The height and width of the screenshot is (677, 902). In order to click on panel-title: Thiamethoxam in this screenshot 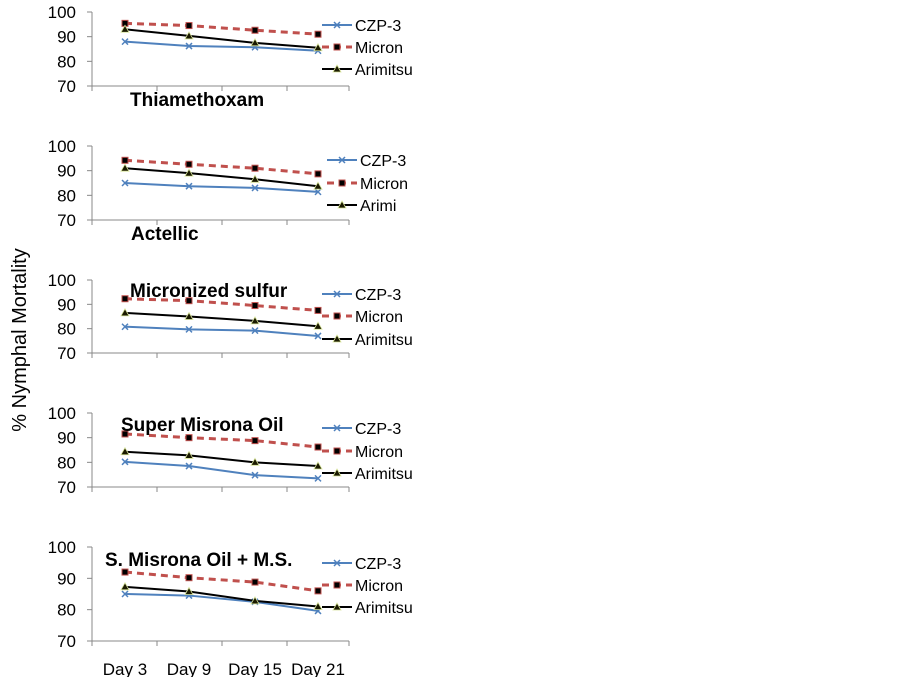, I will do `click(197, 100)`.